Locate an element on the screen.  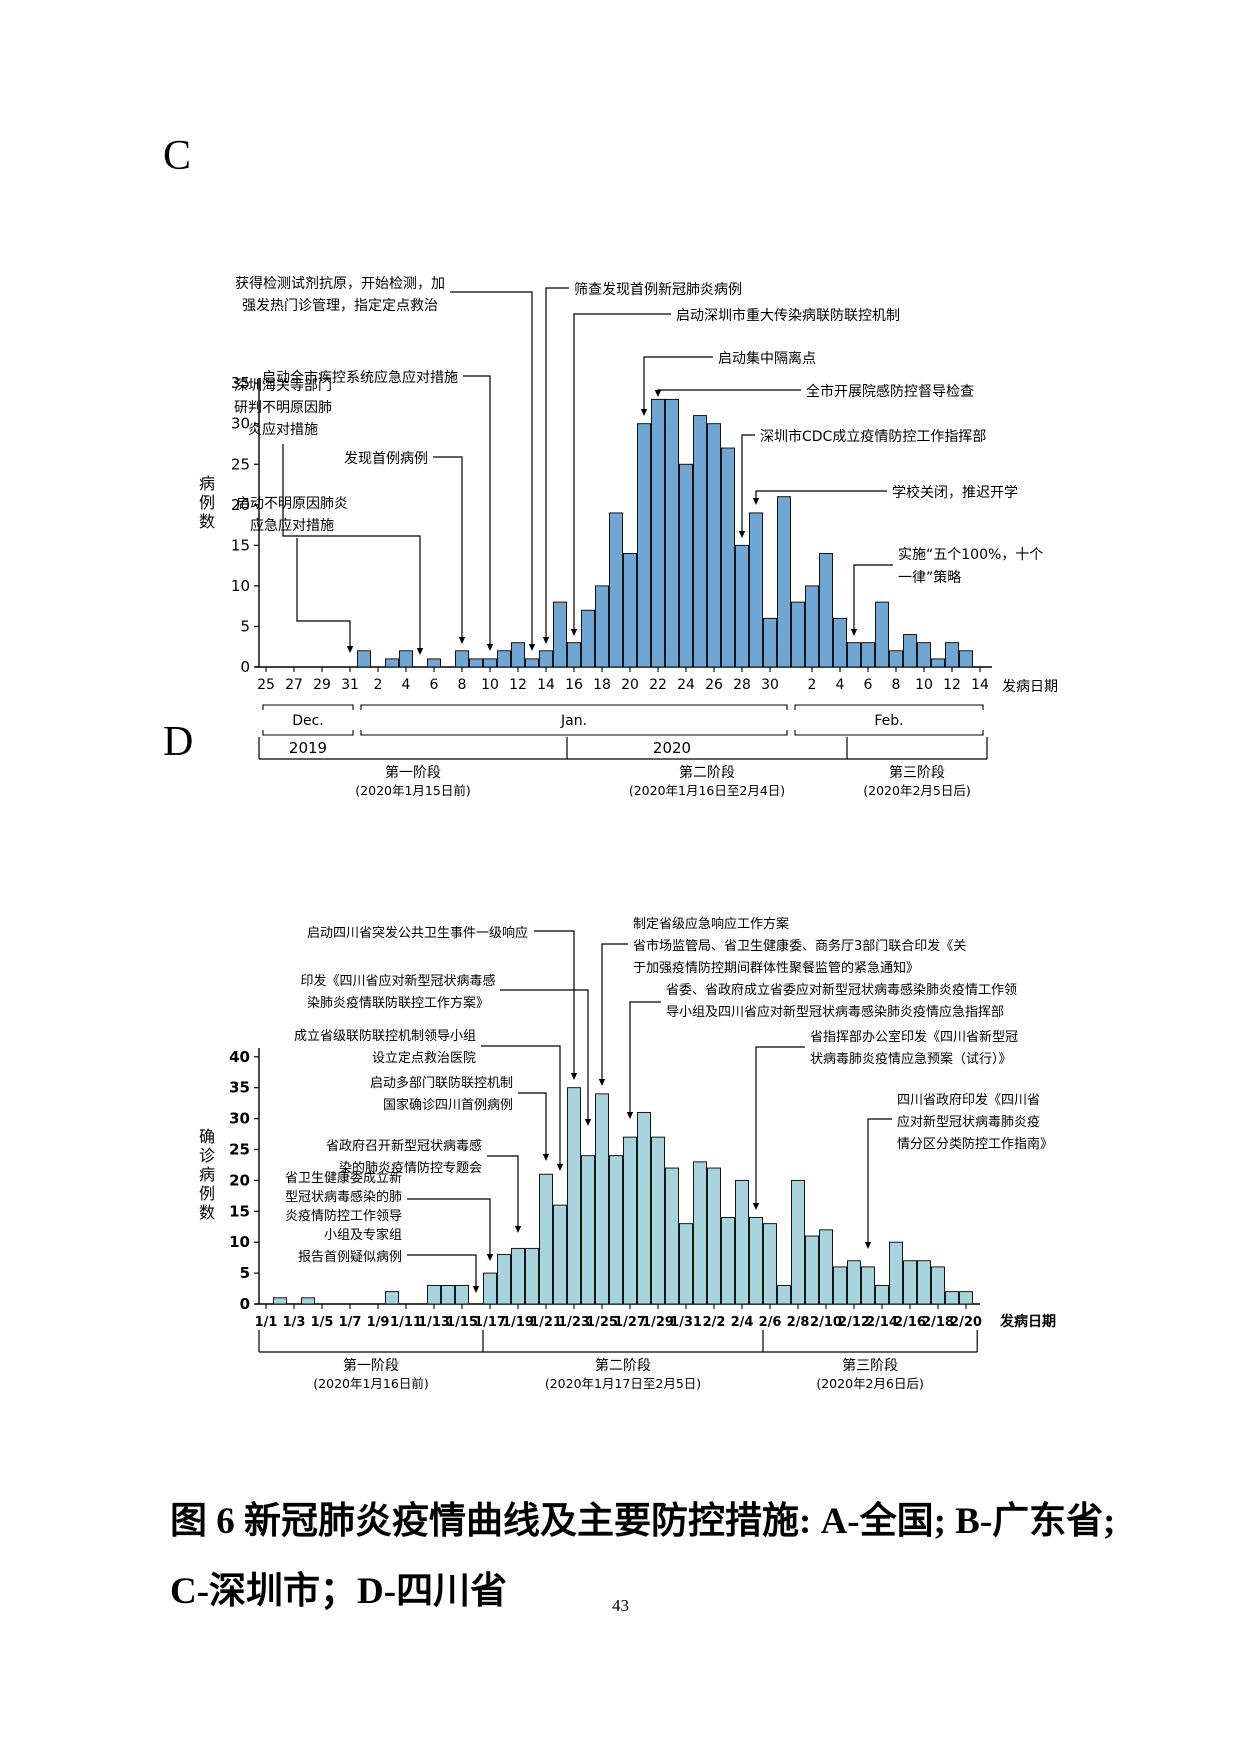
x-tick-label: 2 is located at coordinates (378, 685).